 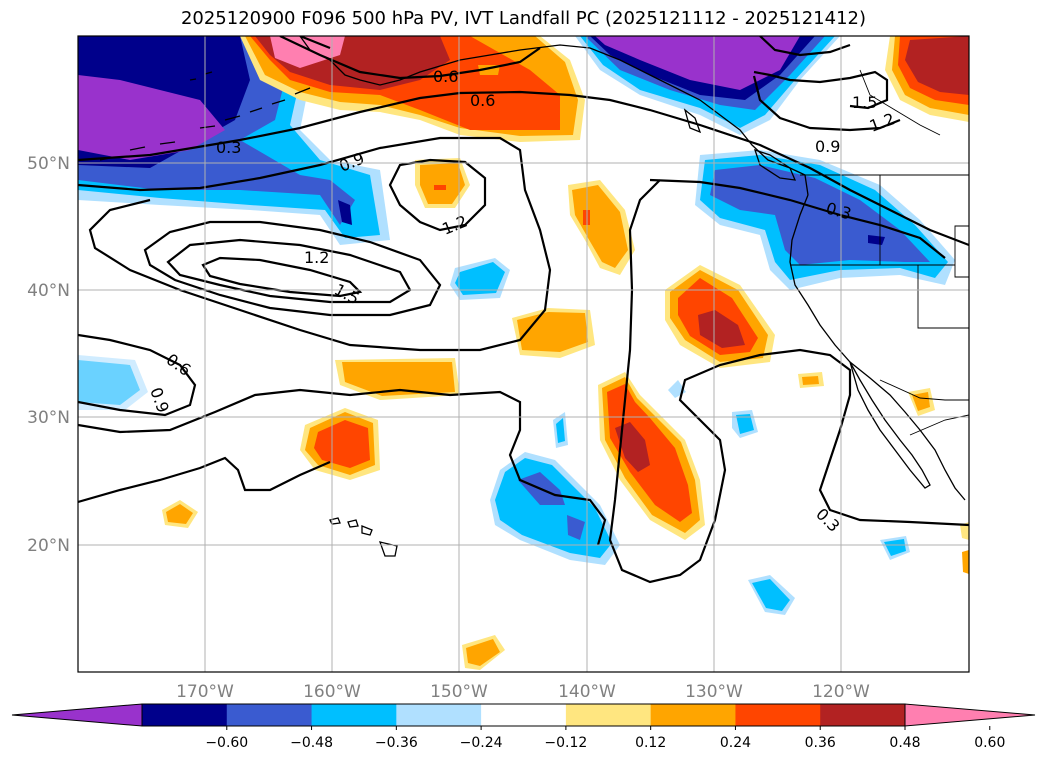 I want to click on colorbar-extend-min, so click(x=77, y=715).